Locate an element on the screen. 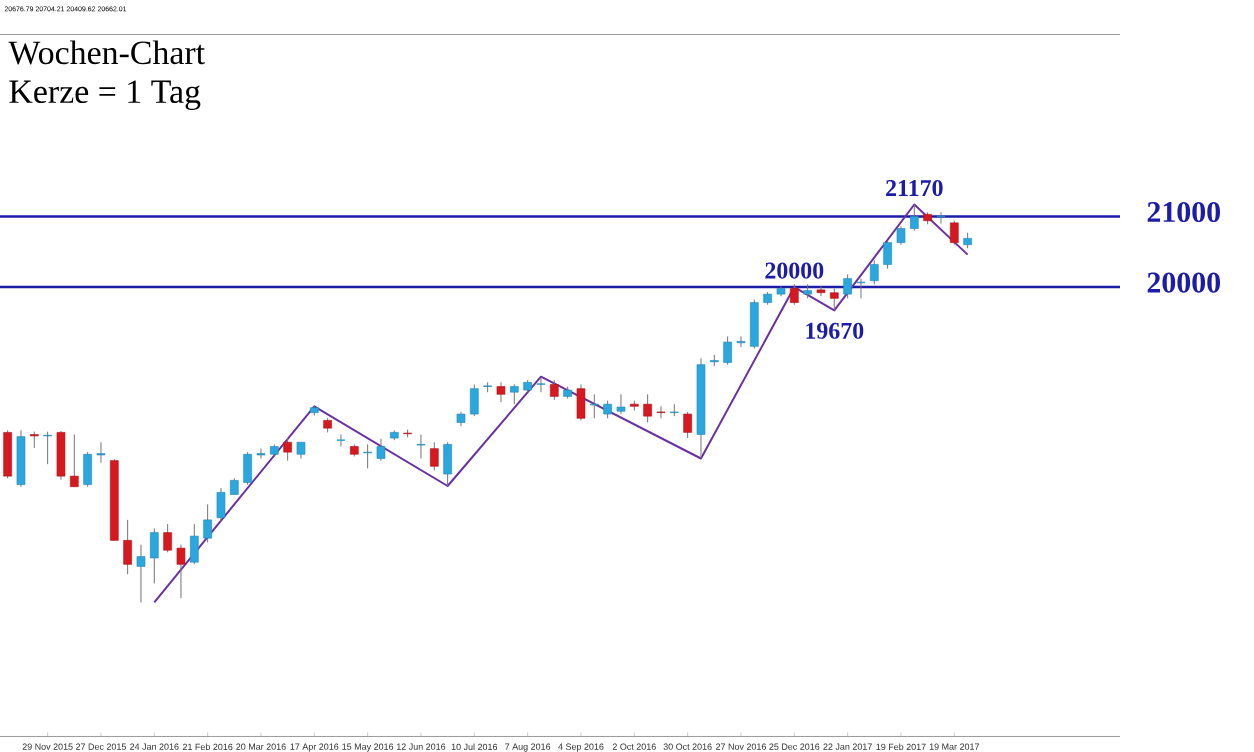 The image size is (1254, 752). annotation: 20000 is located at coordinates (794, 270).